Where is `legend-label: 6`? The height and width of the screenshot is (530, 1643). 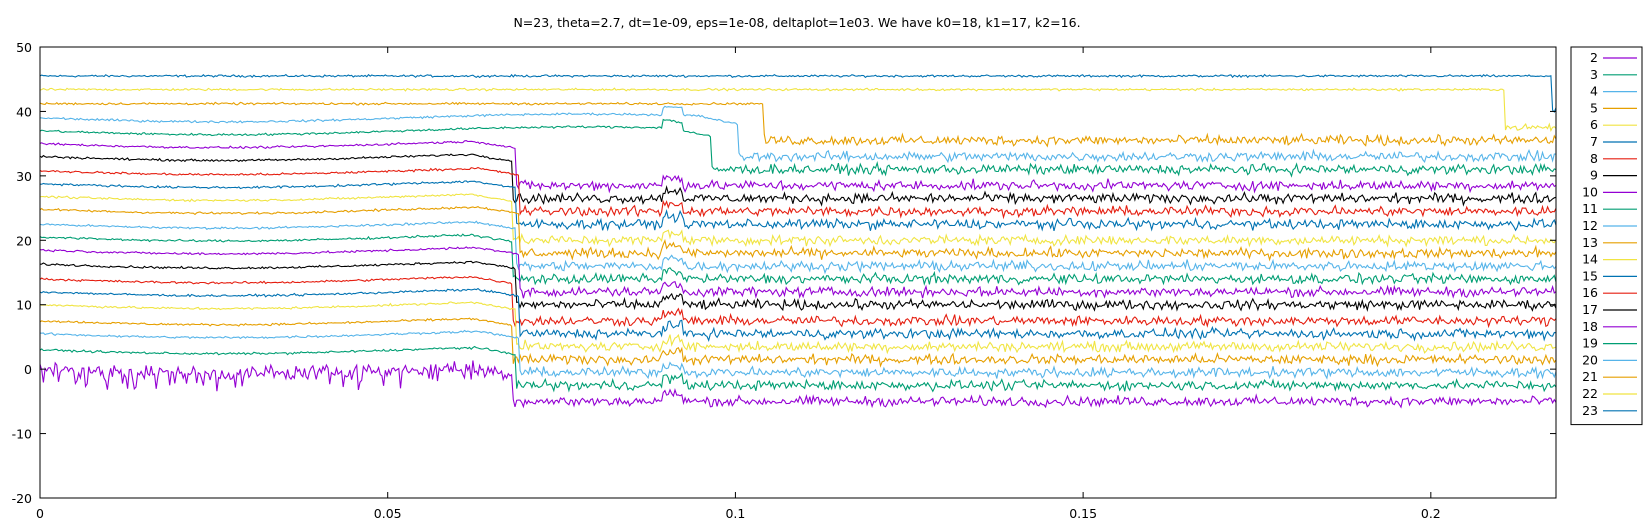 legend-label: 6 is located at coordinates (1594, 124).